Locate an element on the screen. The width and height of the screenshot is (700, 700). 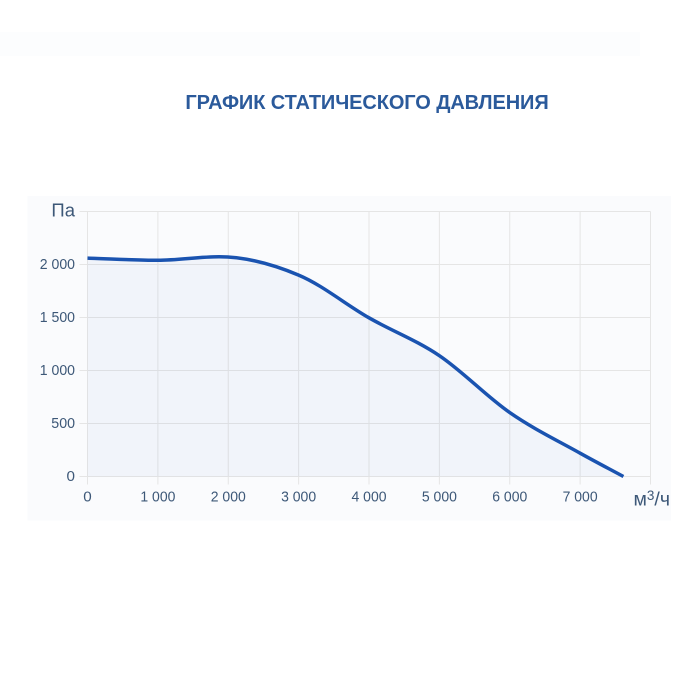
svg-text: м3/ч is located at coordinates (652, 499).